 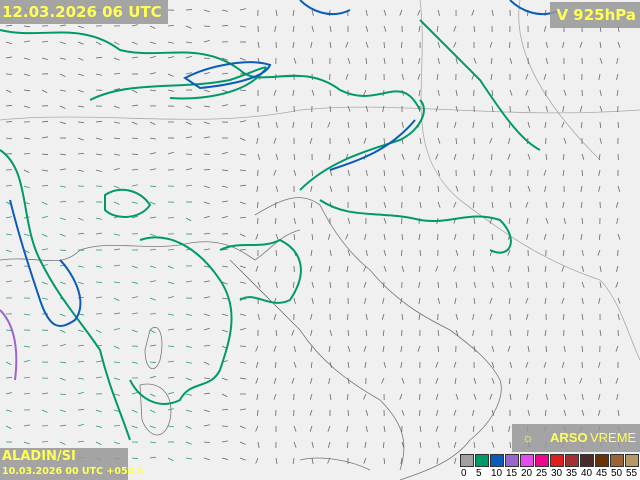 I want to click on brand-logo, so click(x=576, y=438).